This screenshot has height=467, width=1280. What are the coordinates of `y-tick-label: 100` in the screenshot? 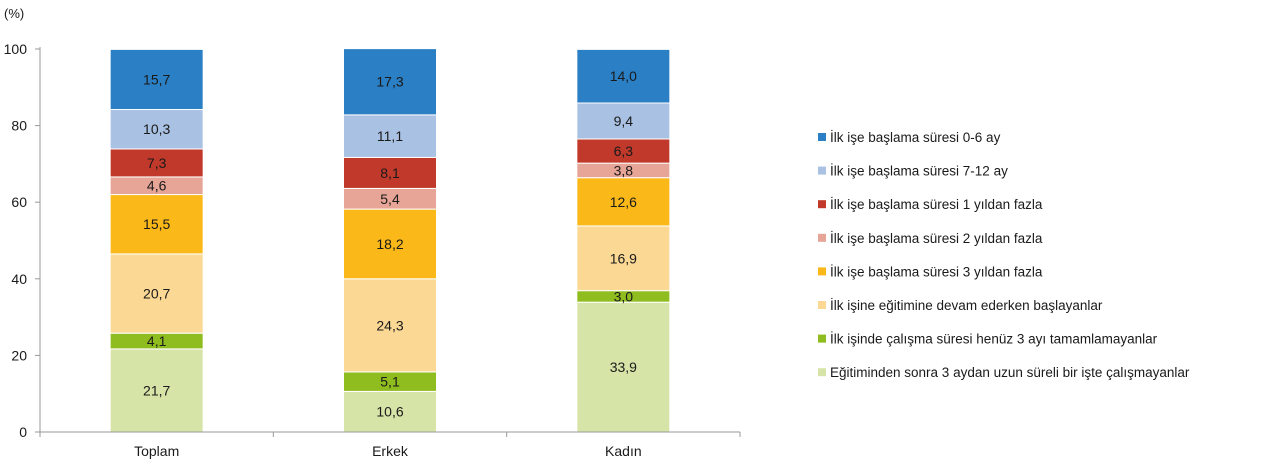 It's located at (16, 49).